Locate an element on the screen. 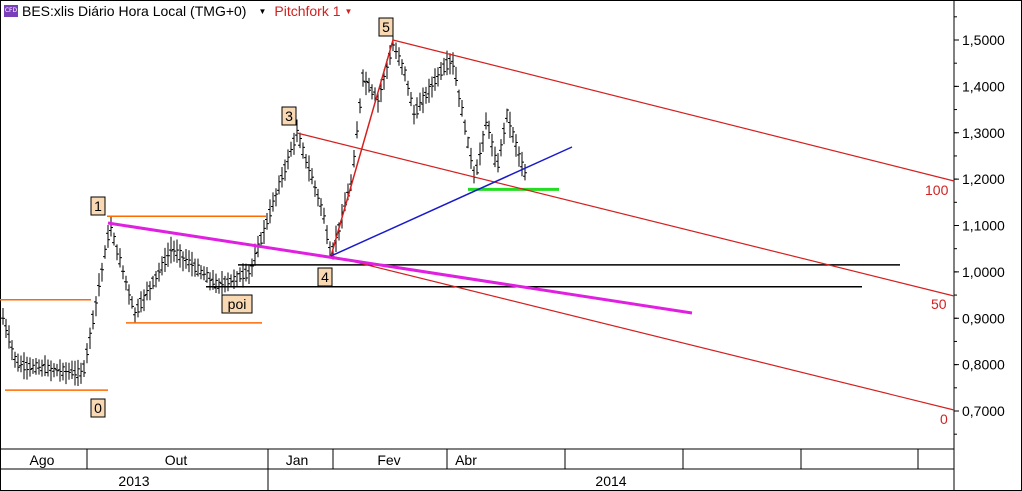 This screenshot has height=491, width=1022. y-tick-label: 0,8000 is located at coordinates (983, 365).